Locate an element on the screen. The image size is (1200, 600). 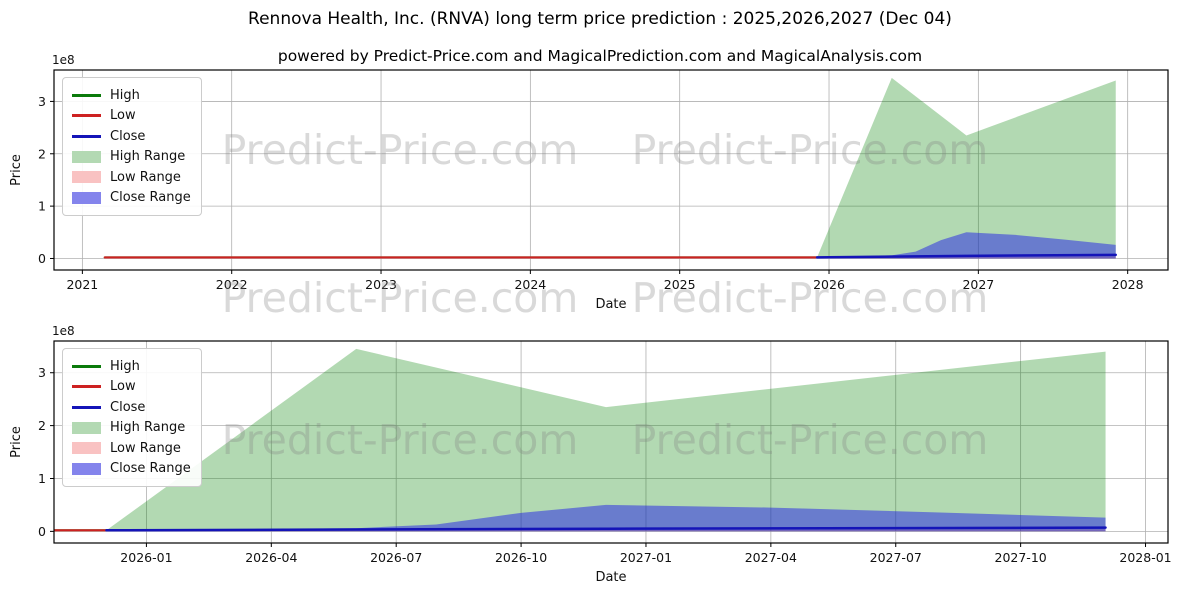
x-tick-label: 2025 is located at coordinates (680, 284).